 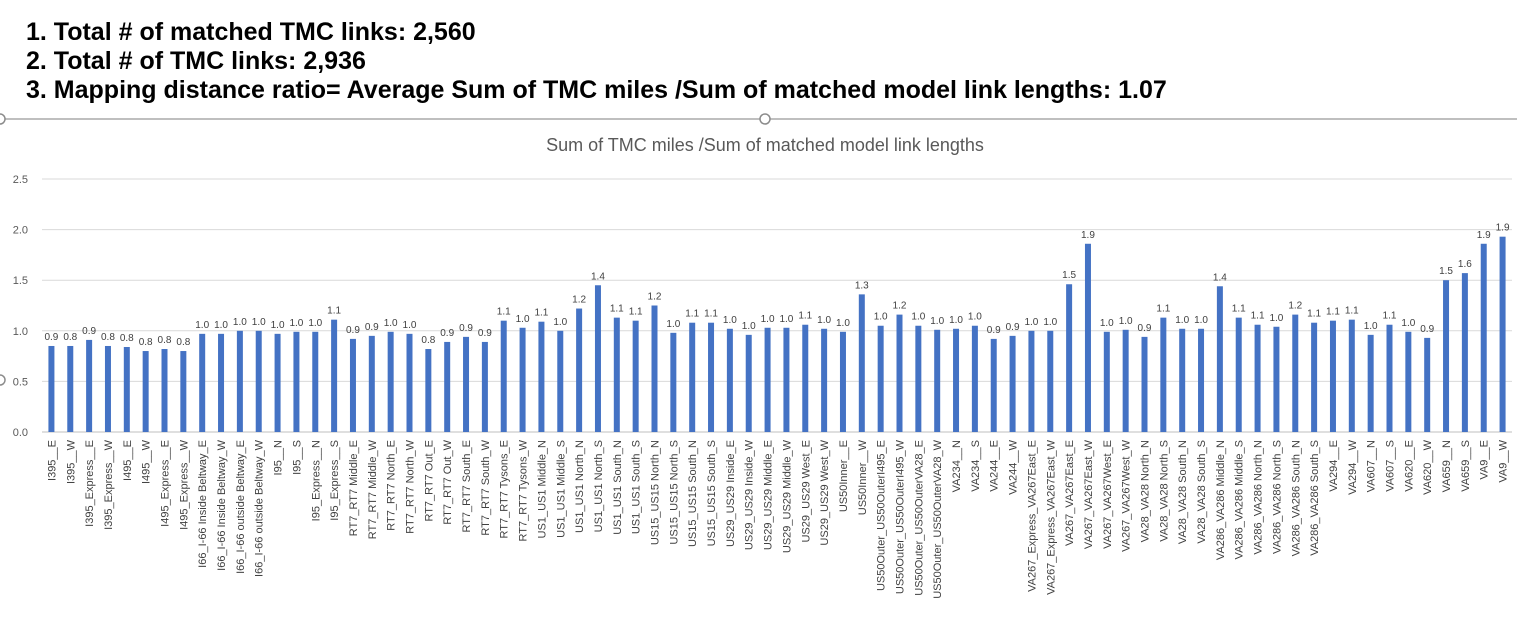 What do you see at coordinates (765, 119) in the screenshot?
I see `resize-handle-top` at bounding box center [765, 119].